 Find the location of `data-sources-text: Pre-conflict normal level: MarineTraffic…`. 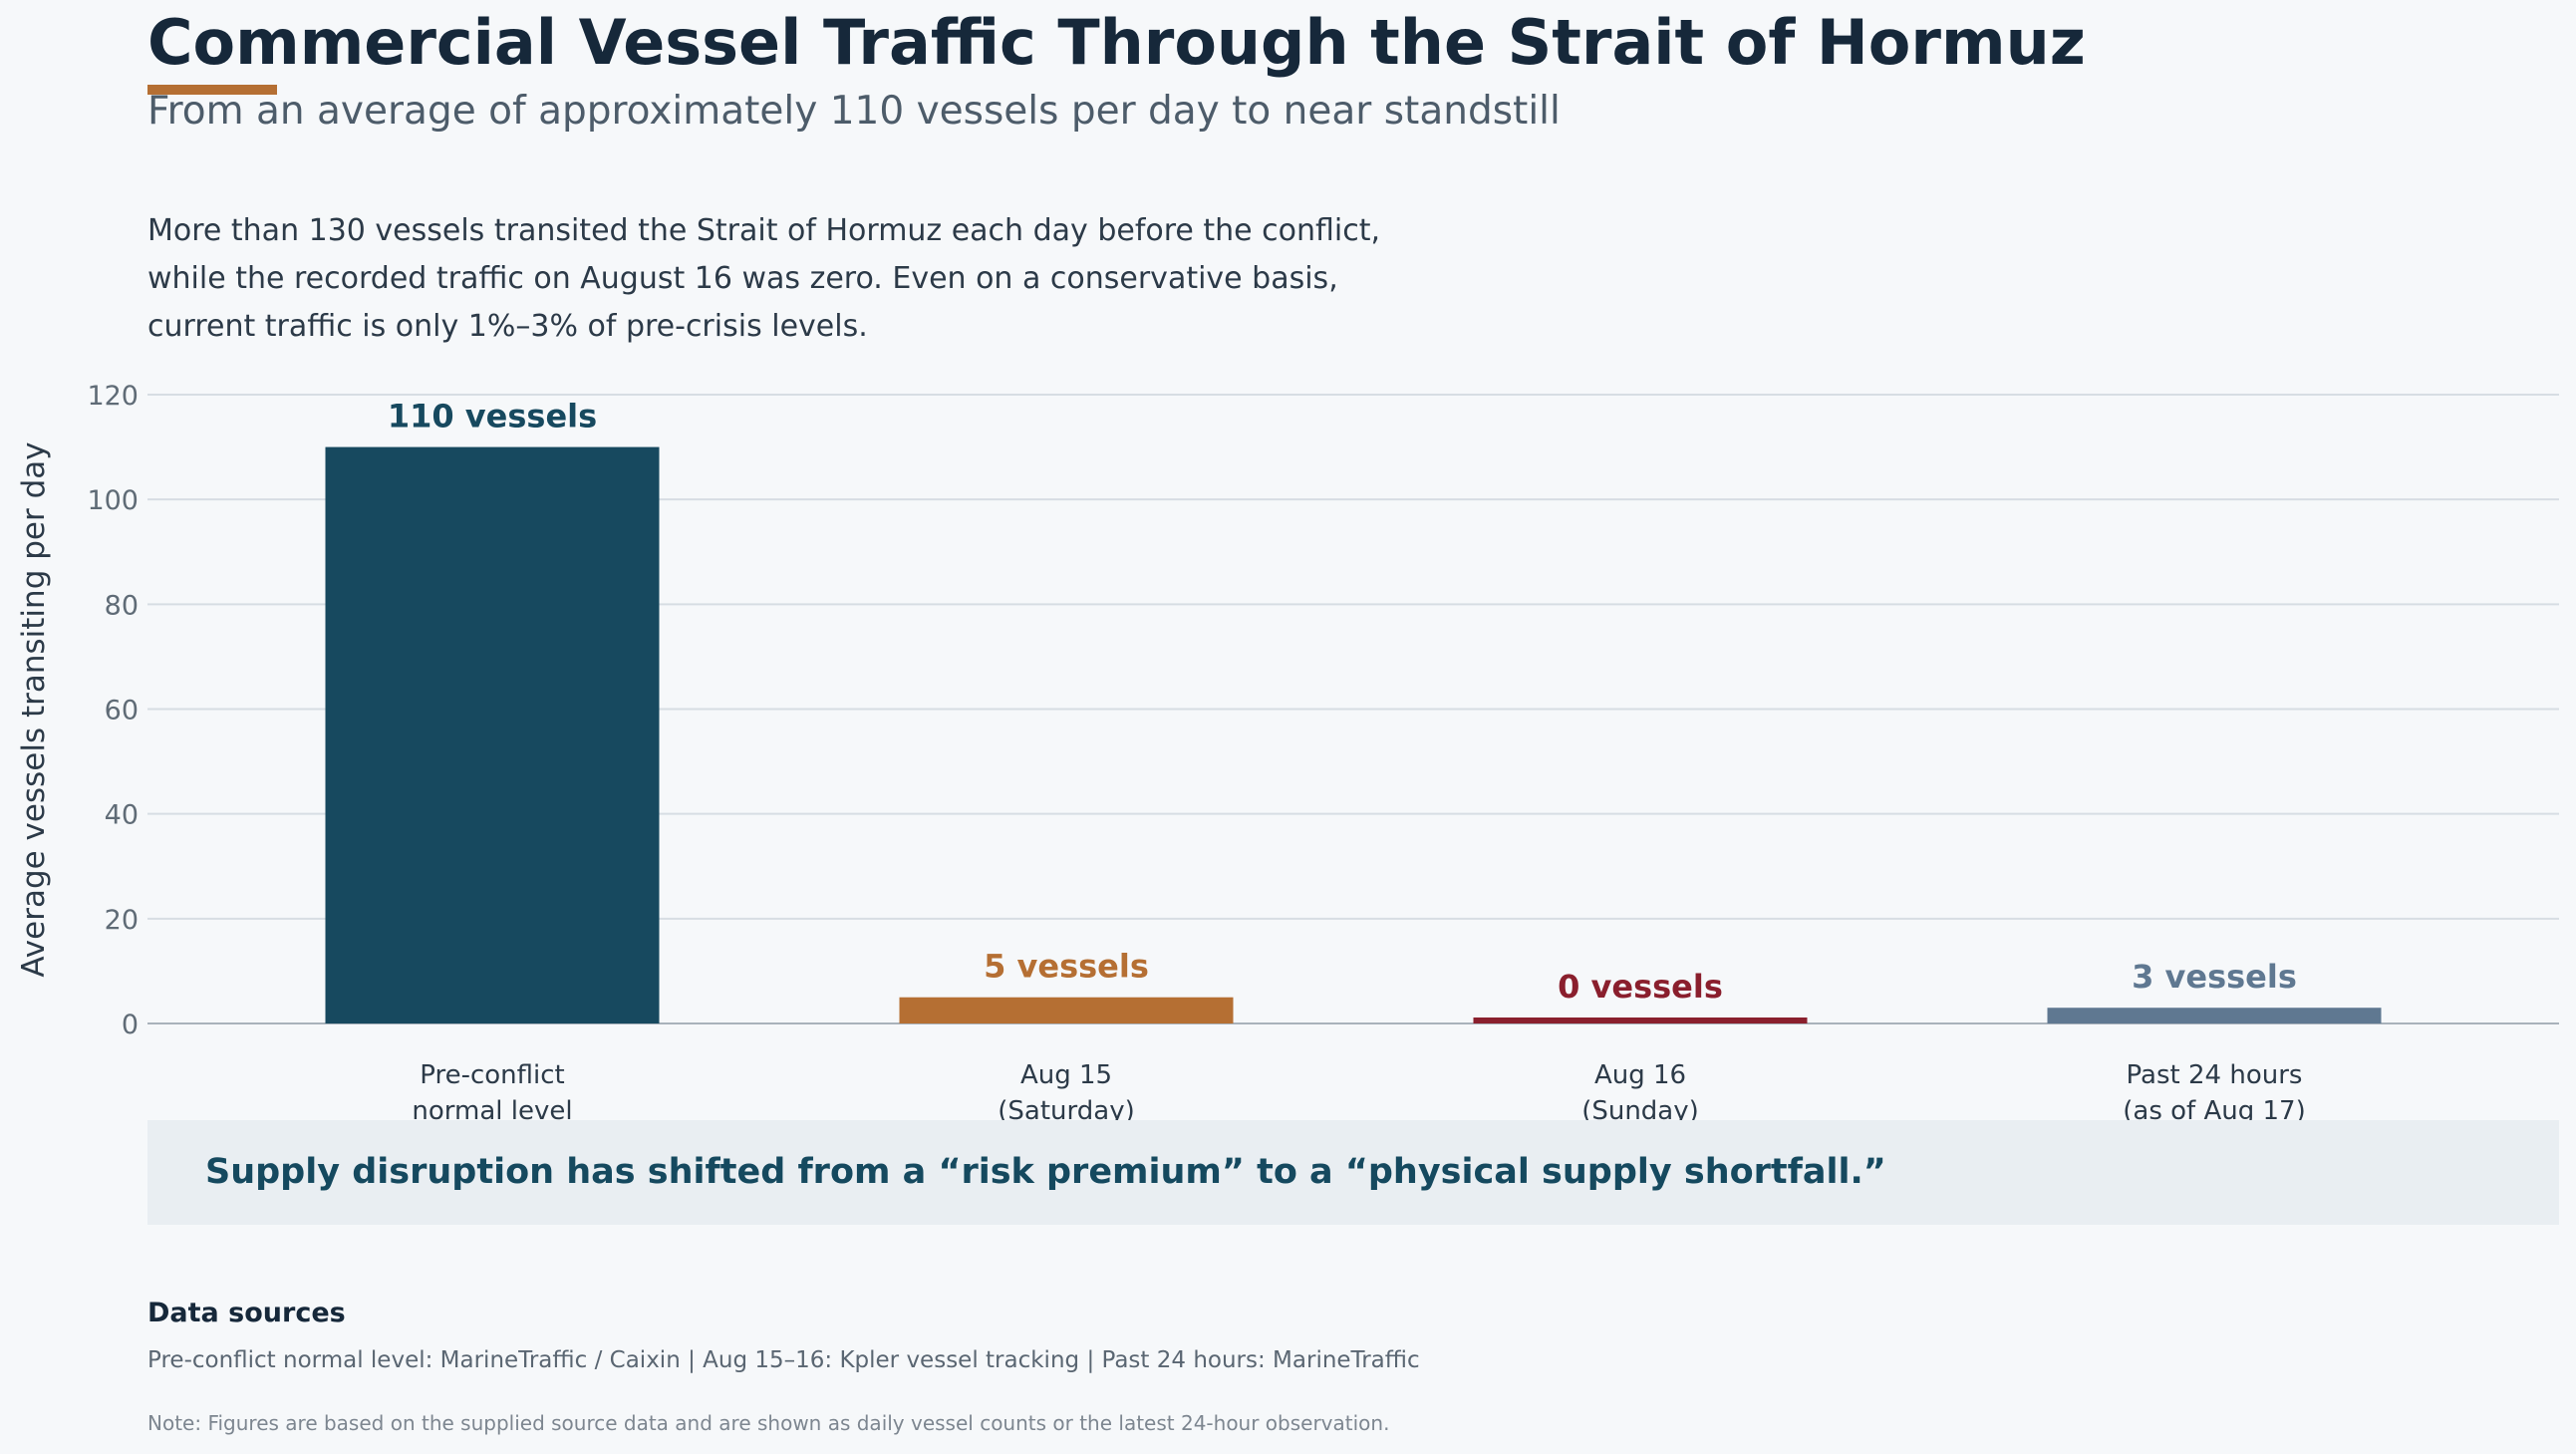

data-sources-text: Pre-conflict normal level: MarineTraffic… is located at coordinates (783, 1360).